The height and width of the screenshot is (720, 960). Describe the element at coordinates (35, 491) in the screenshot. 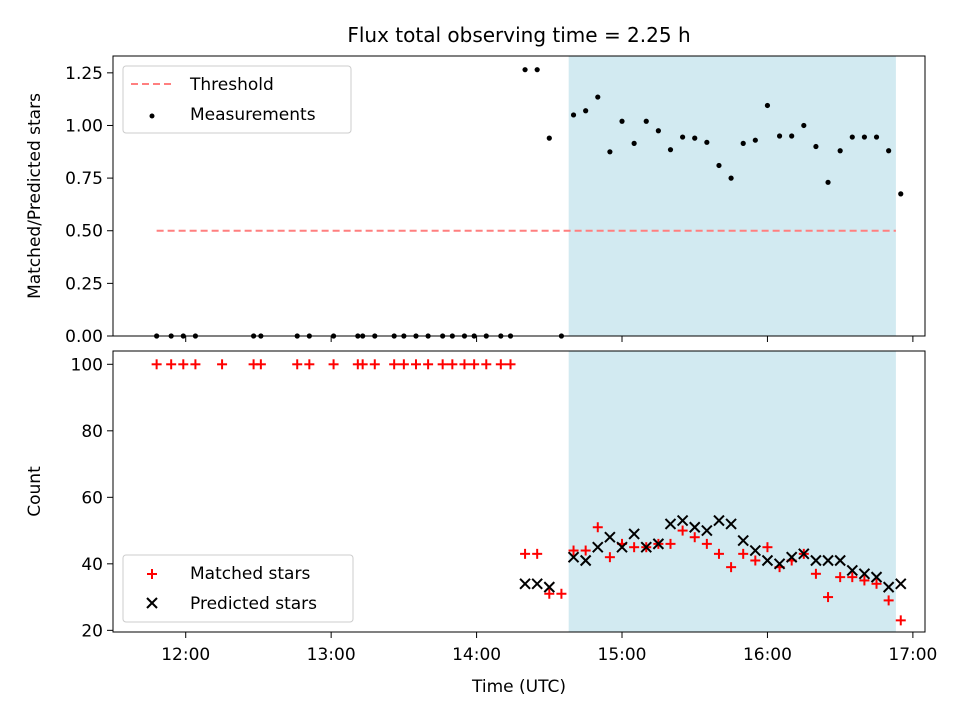

I see `count-y-axis-label: Count` at that location.